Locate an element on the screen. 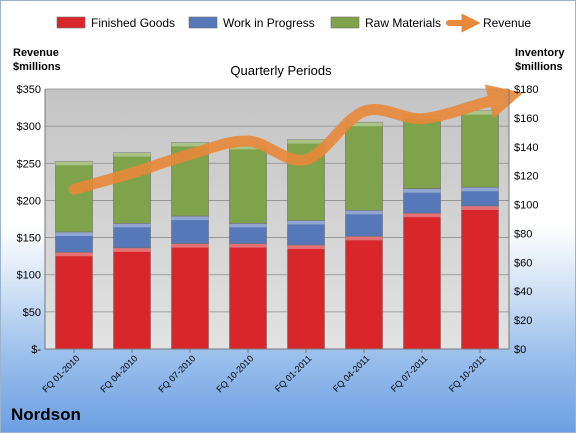  right-axis-tick-label: $0 is located at coordinates (520, 350).